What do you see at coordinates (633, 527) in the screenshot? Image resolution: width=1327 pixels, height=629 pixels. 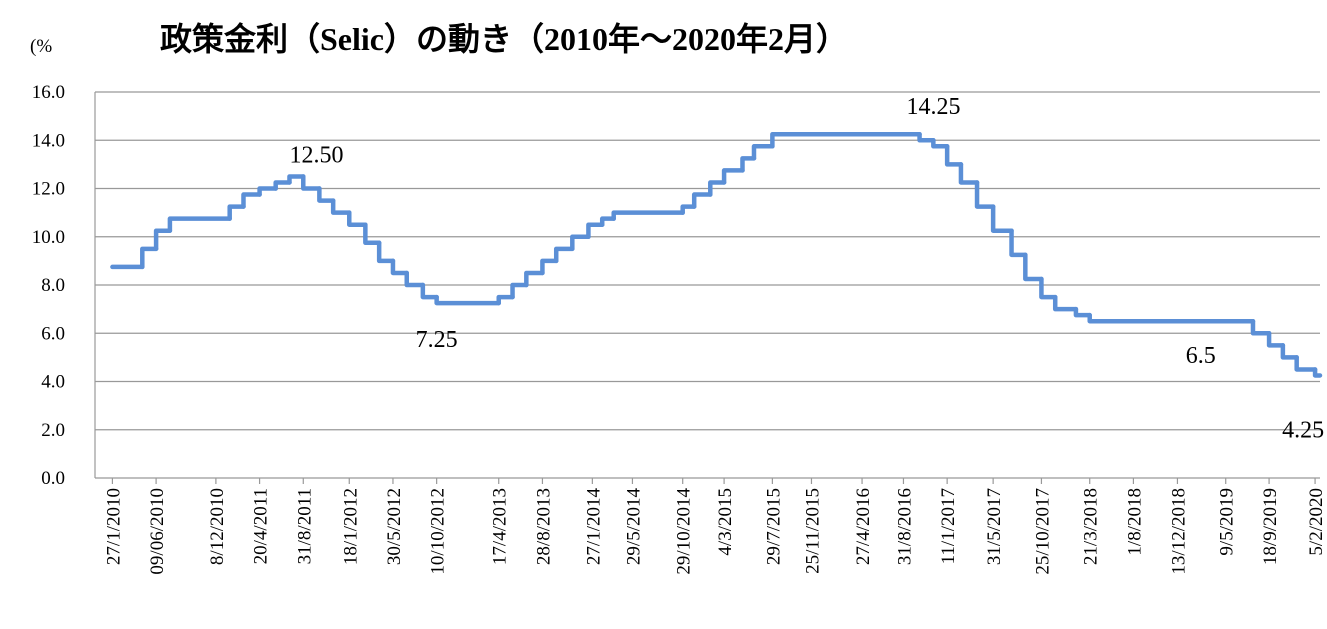 I see `x-tick-label: 29/5/2014` at bounding box center [633, 527].